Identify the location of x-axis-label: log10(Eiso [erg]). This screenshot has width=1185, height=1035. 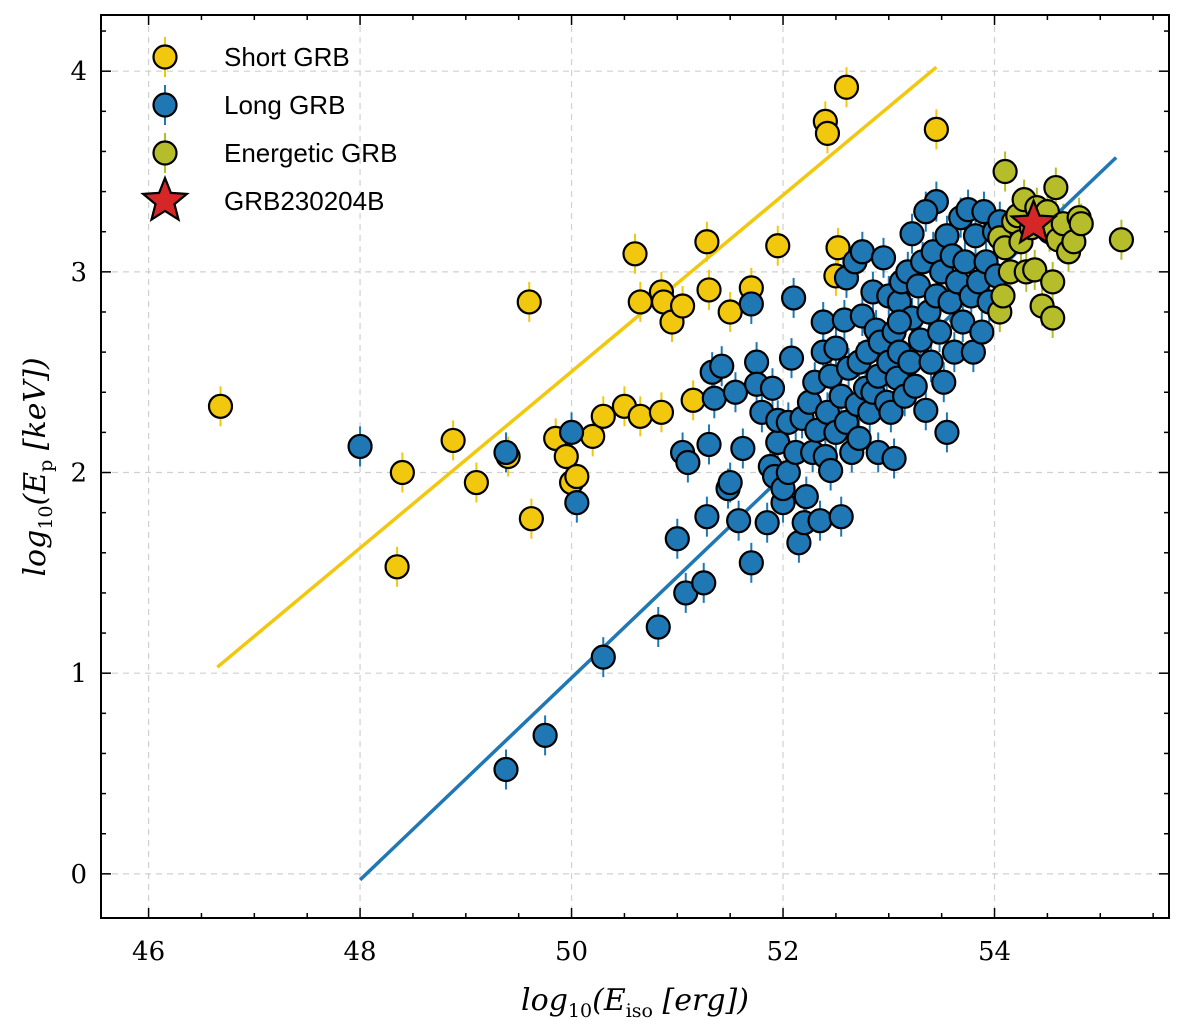
(635, 1002).